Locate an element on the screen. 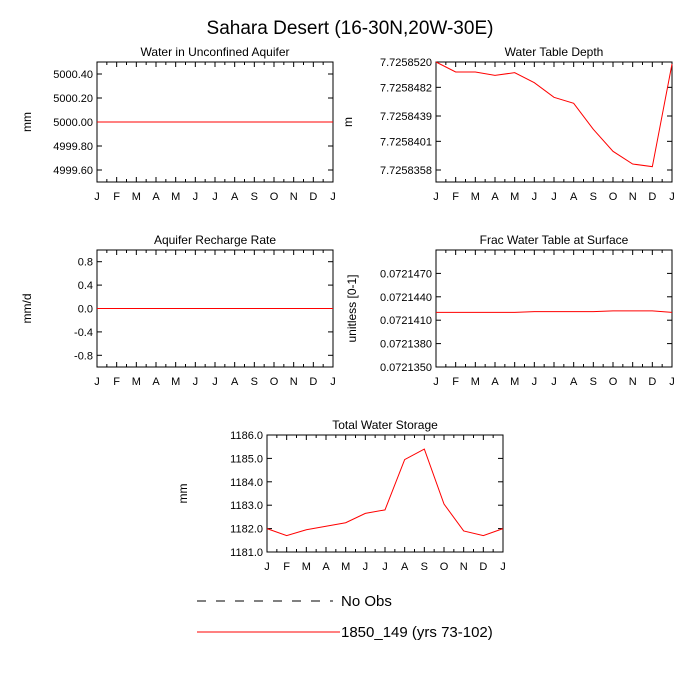 Image resolution: width=700 pixels, height=700 pixels. y-tick-label: -0.4 is located at coordinates (83, 333).